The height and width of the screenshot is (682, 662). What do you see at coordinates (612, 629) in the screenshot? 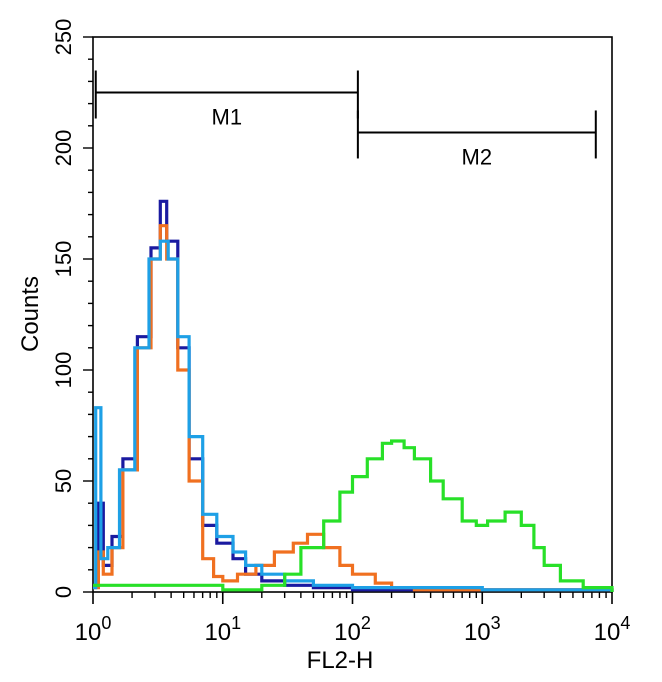
I see `x-tick-label: 10⁴` at bounding box center [612, 629].